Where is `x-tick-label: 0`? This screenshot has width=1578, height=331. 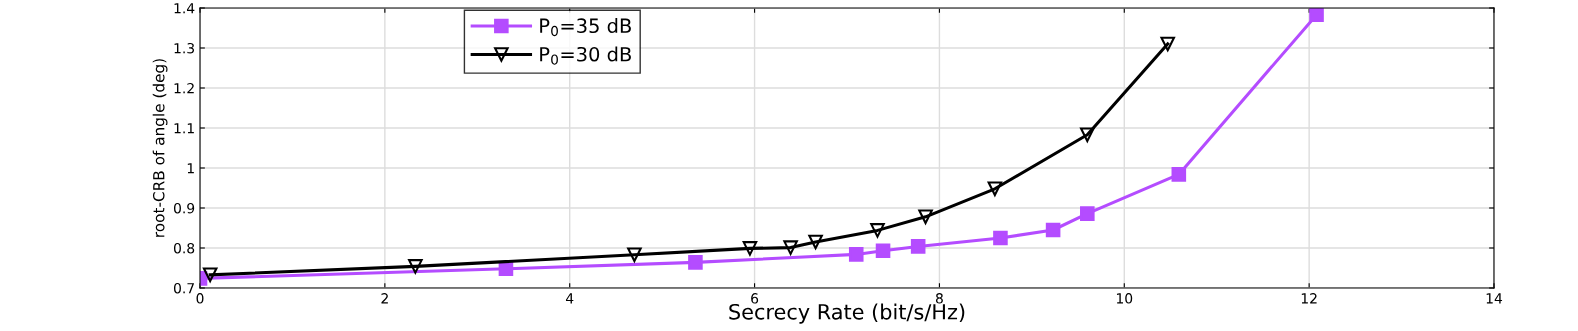 x-tick-label: 0 is located at coordinates (200, 298).